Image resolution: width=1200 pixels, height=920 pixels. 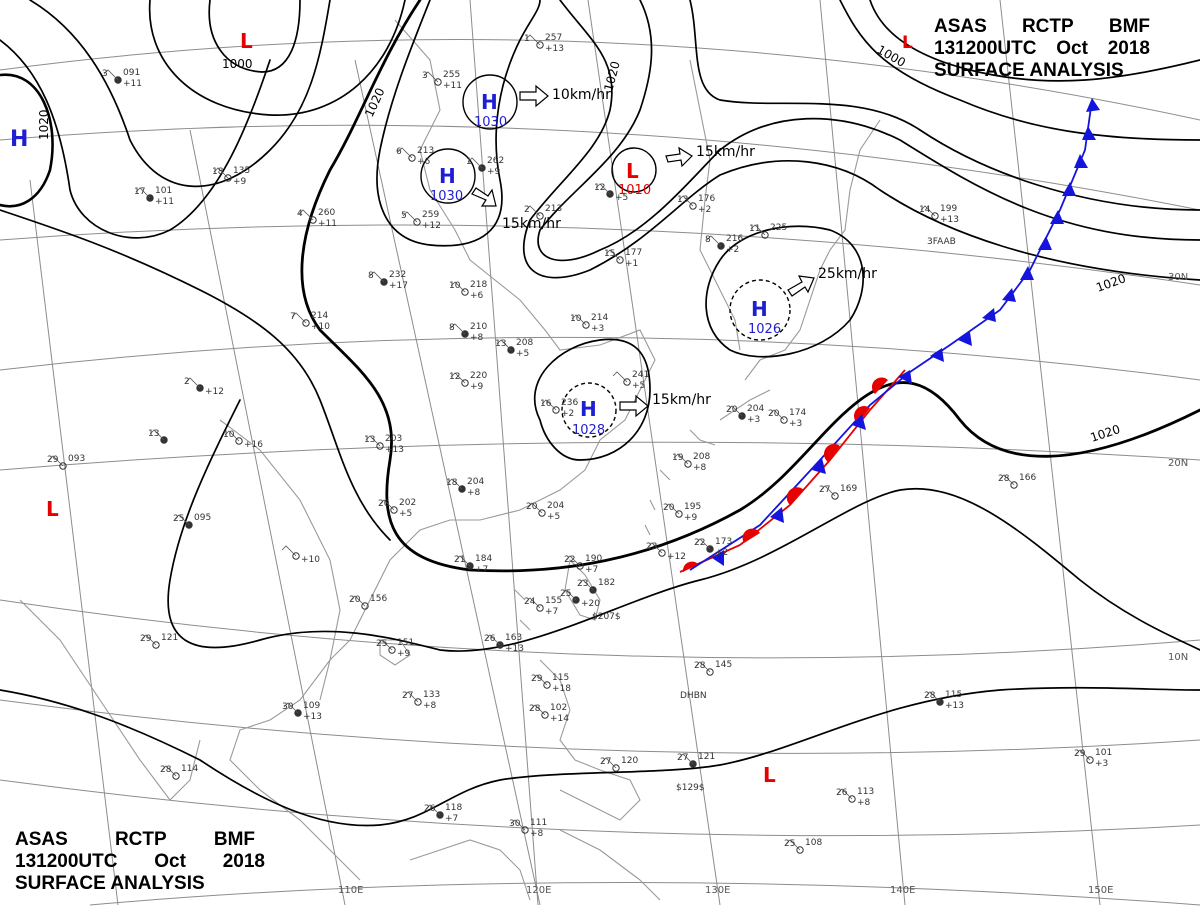 I want to click on station-temperature: 5, so click(x=404, y=216).